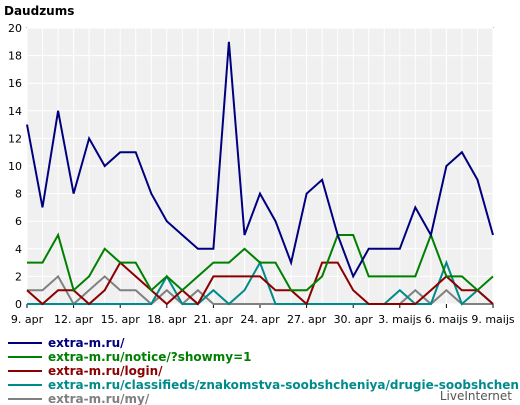 The height and width of the screenshot is (405, 520). I want to click on y-tick-label: 20, so click(15, 28).